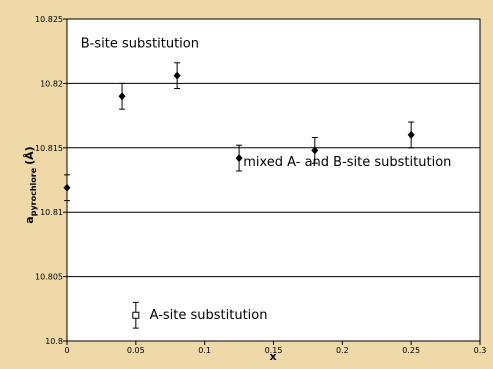 The image size is (493, 369). What do you see at coordinates (49, 148) in the screenshot?
I see `y-tick-label: 10.815` at bounding box center [49, 148].